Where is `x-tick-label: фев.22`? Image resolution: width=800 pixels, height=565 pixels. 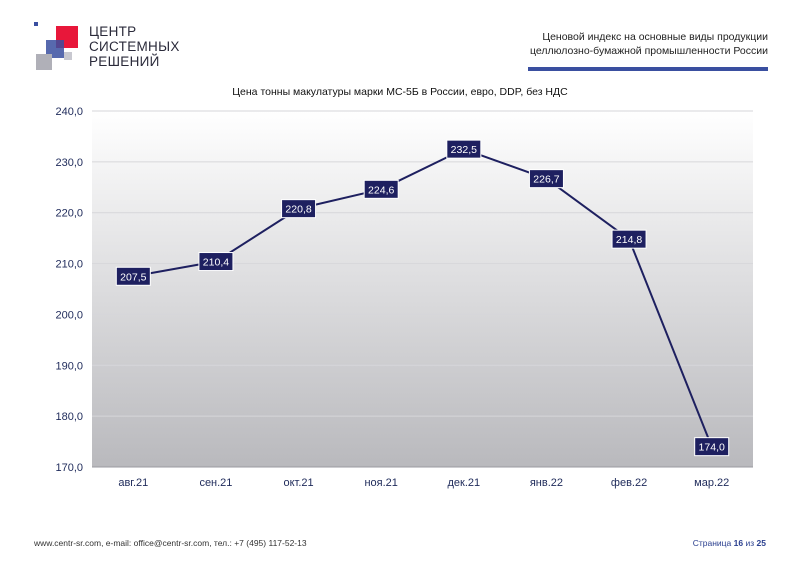
x-tick-label: фев.22 is located at coordinates (629, 483).